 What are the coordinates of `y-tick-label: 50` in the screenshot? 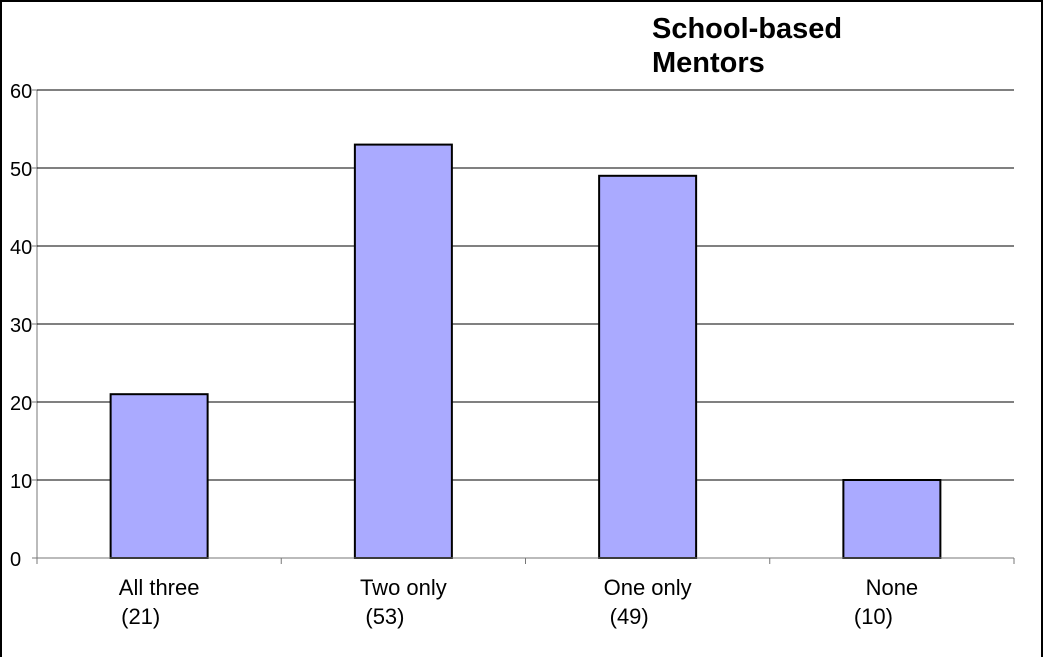 It's located at (21, 170).